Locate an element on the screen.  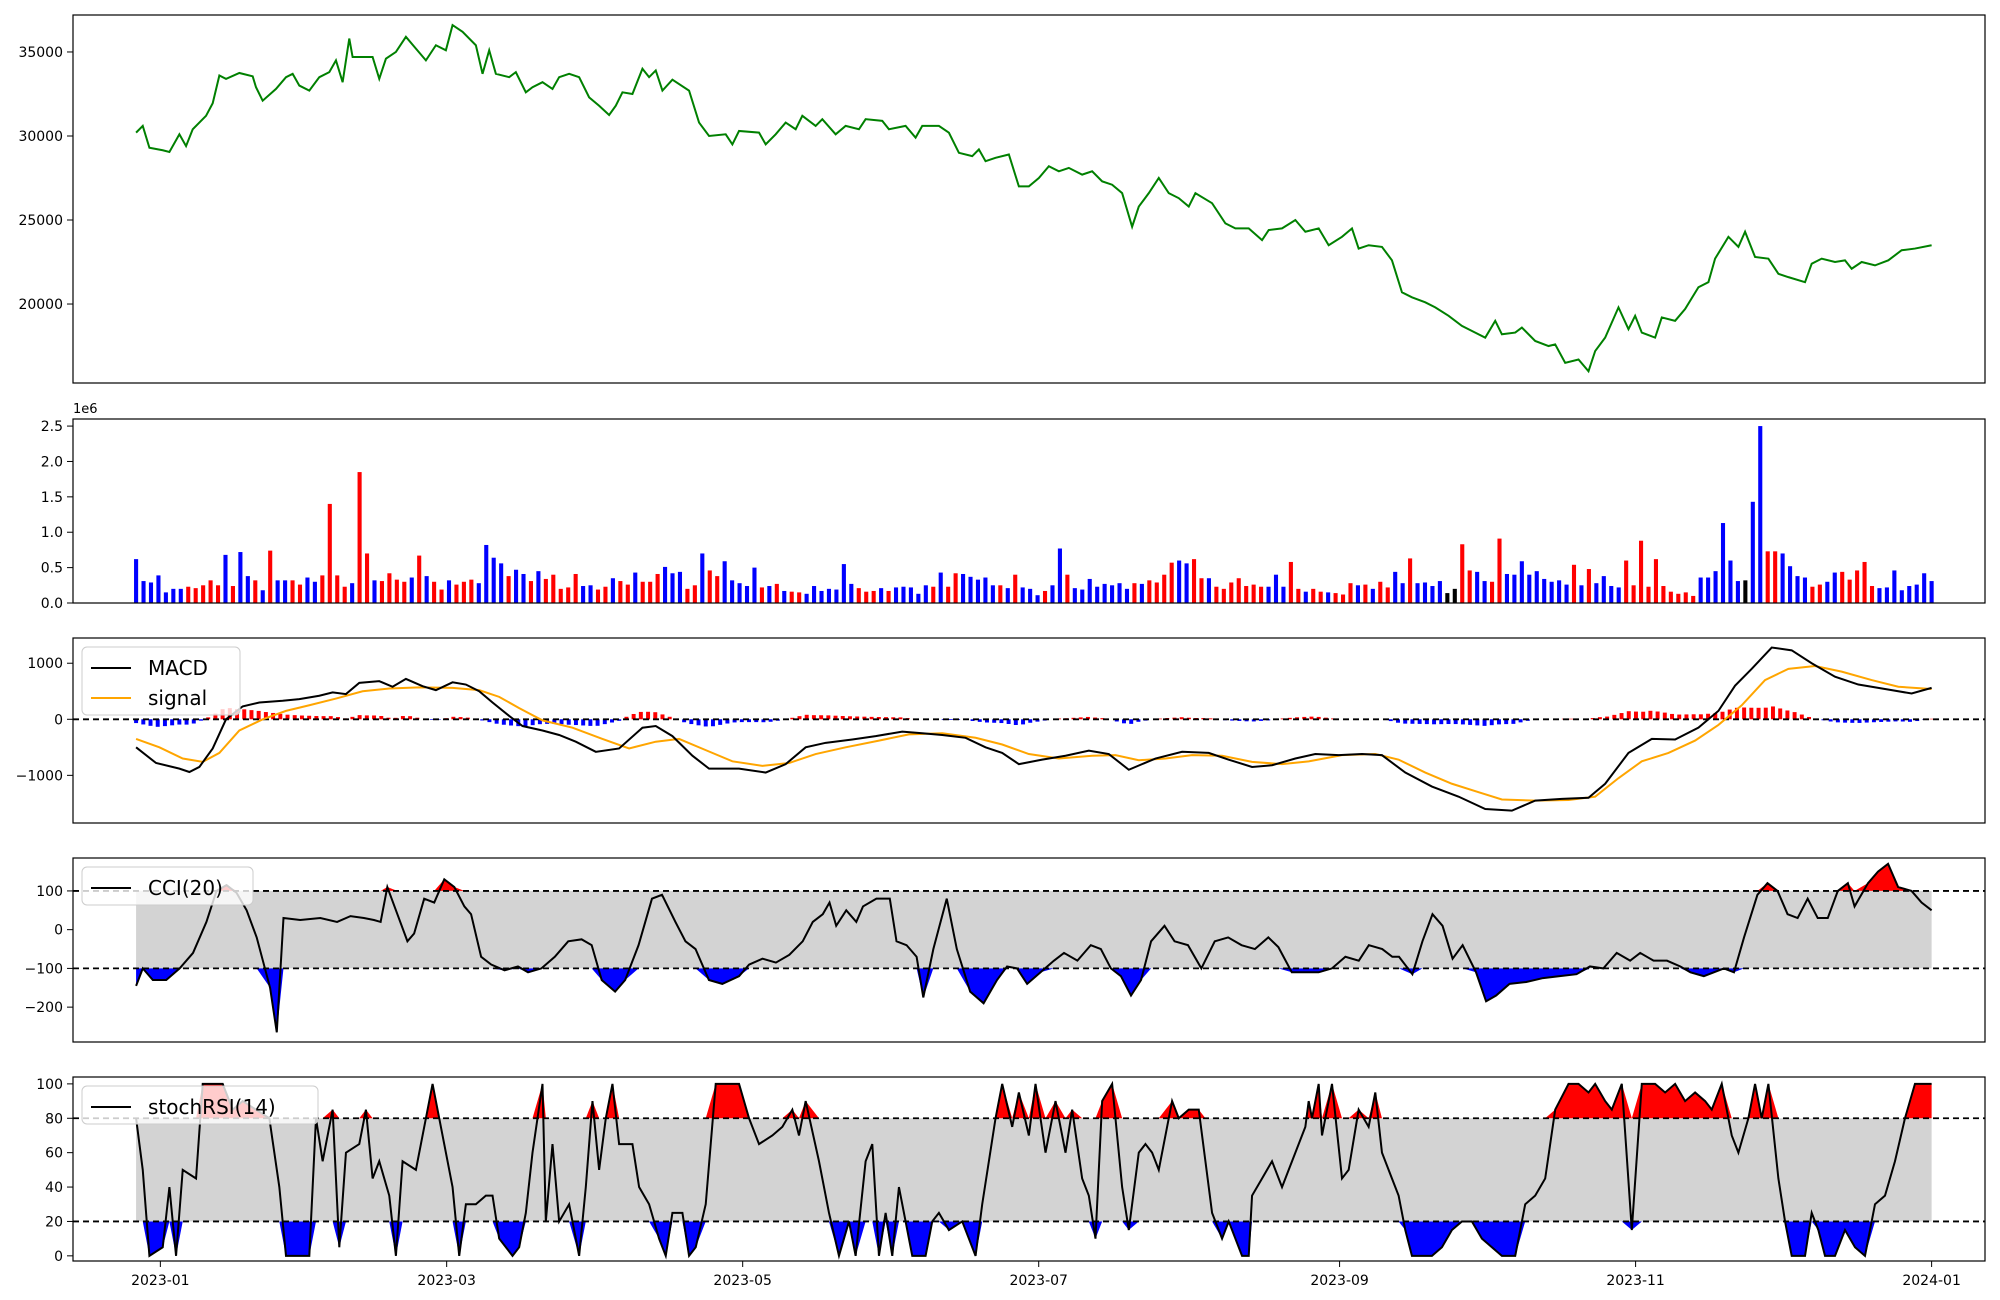
stochrsi-y-tick-label: 100 is located at coordinates (49, 1085).